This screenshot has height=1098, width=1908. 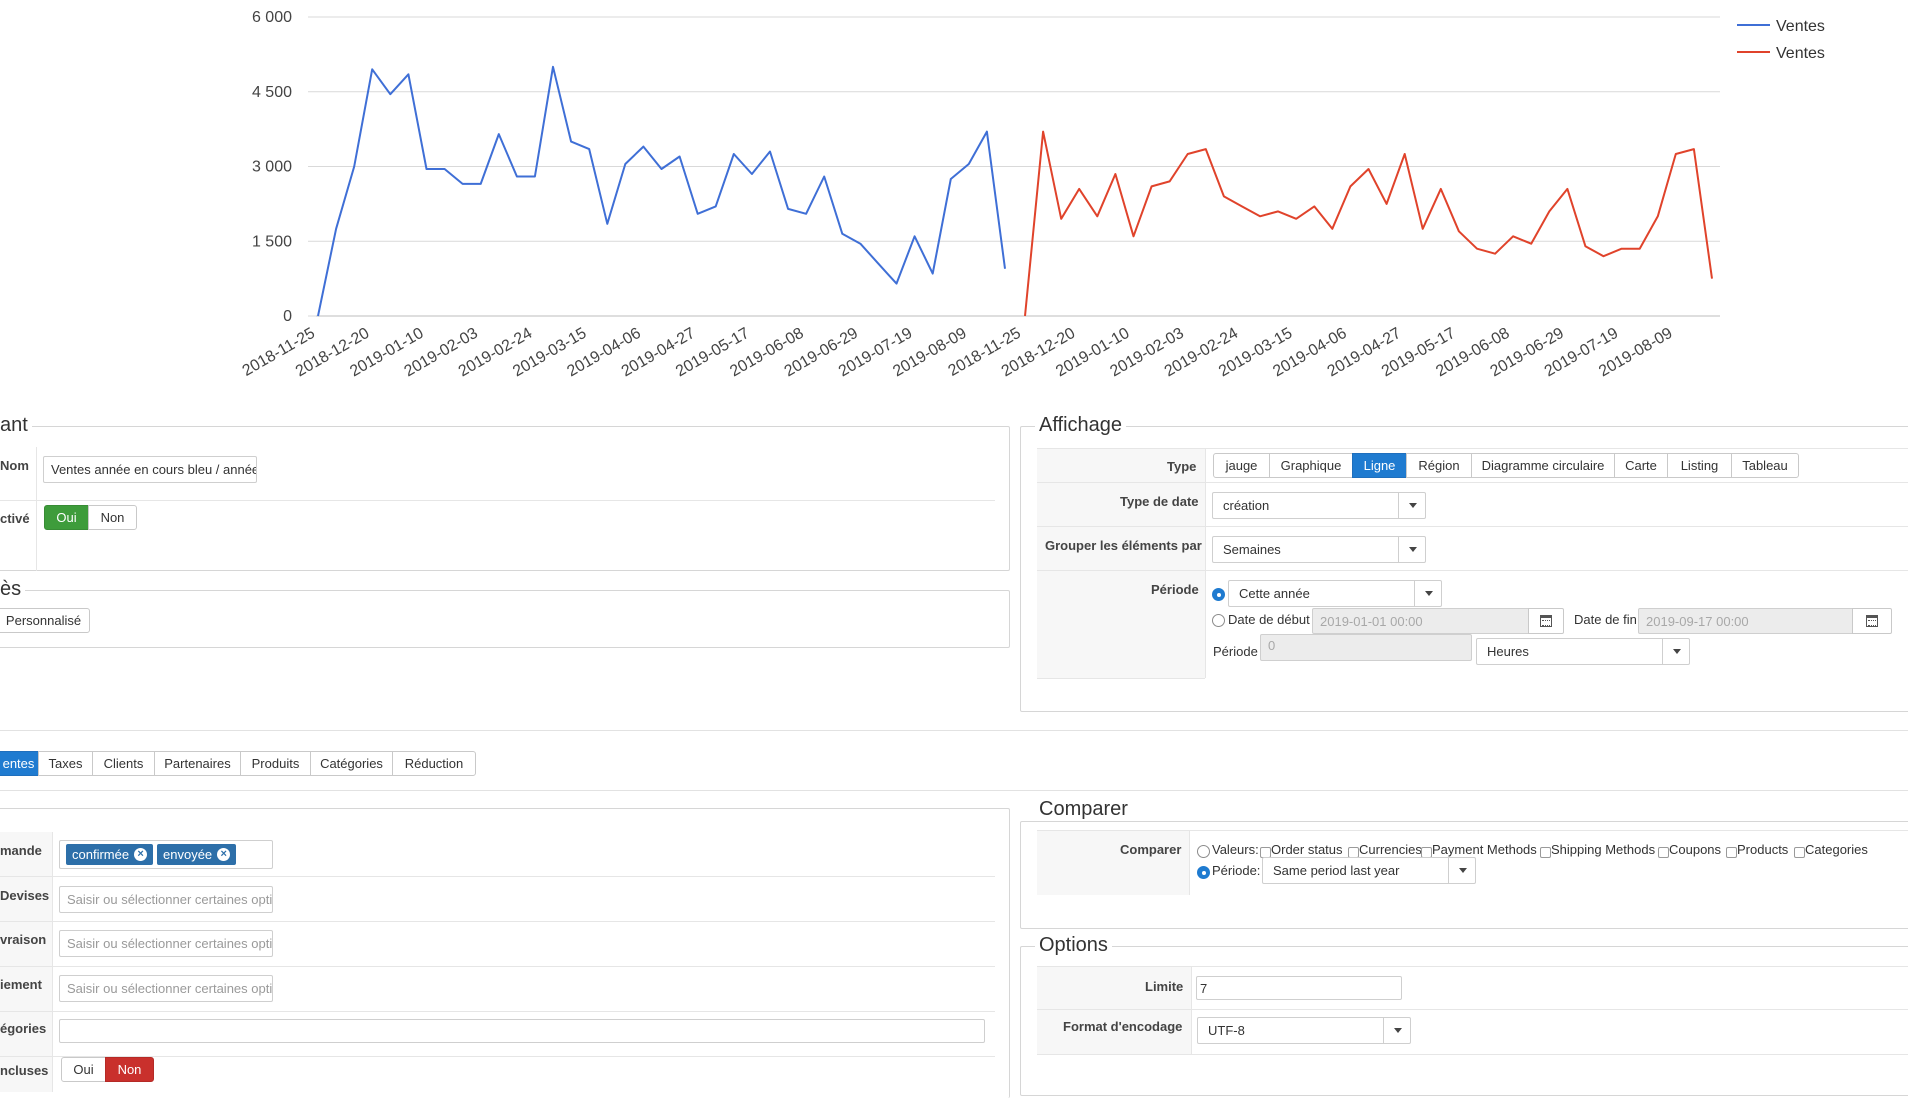 I want to click on tab-cat-gories: Catégories, so click(x=351, y=763).